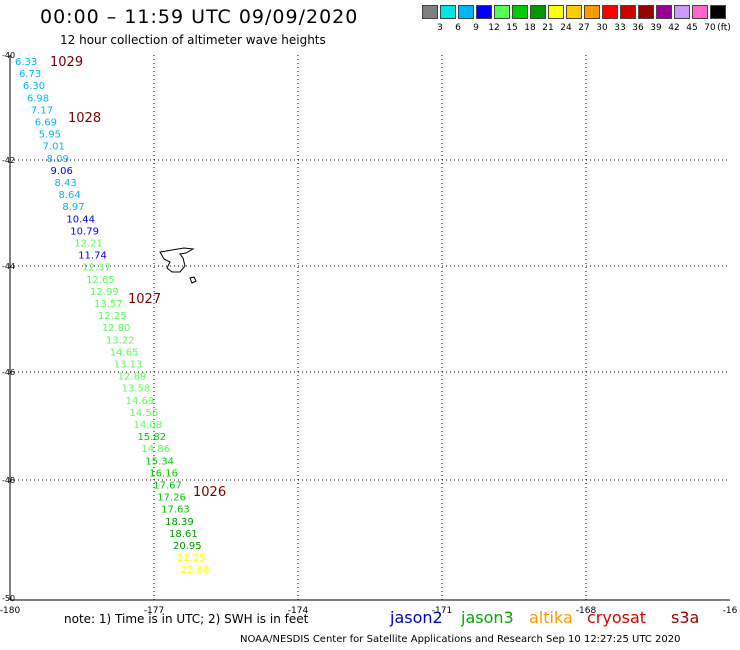 The image size is (740, 650). Describe the element at coordinates (62, 171) in the screenshot. I see `wave-height-reading: 9.06` at that location.